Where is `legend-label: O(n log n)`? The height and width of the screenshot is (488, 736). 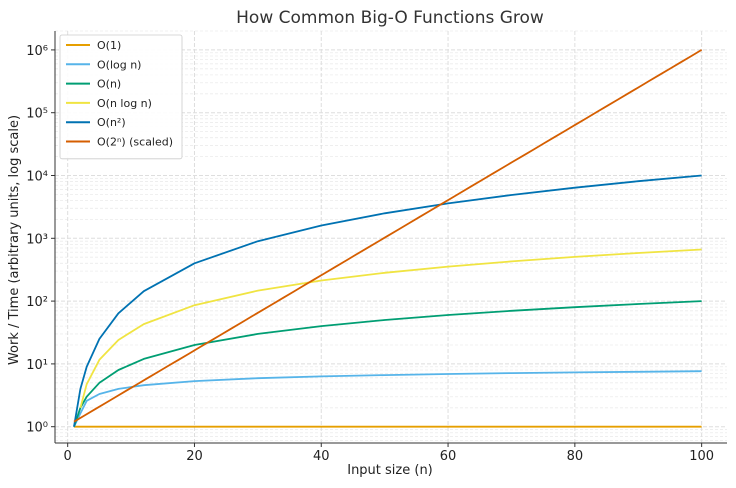
legend-label: O(n log n) is located at coordinates (124, 103).